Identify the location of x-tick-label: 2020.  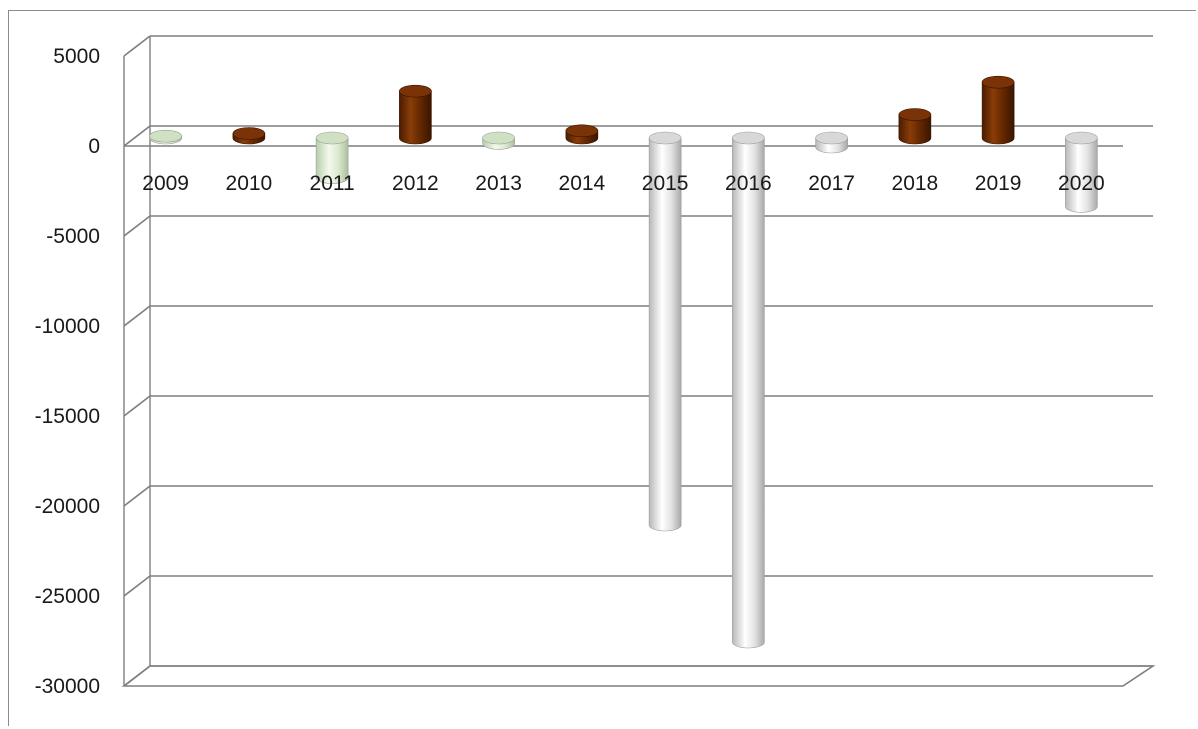
(1081, 183).